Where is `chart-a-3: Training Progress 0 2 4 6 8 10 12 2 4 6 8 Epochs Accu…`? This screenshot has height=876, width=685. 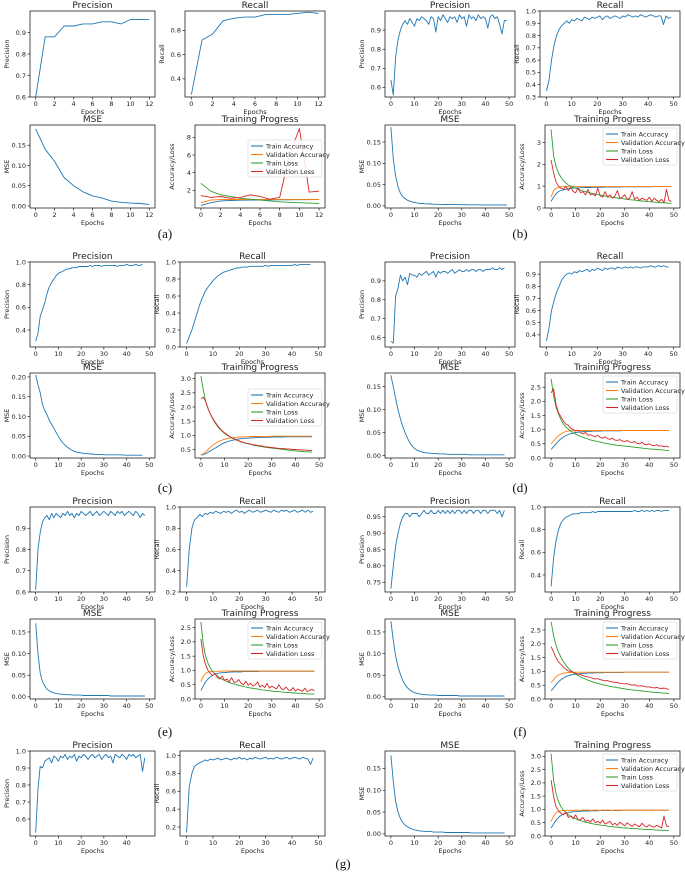 chart-a-3: Training Progress 0 2 4 6 8 10 12 2 4 6 8 Epochs Accu… is located at coordinates (249, 171).